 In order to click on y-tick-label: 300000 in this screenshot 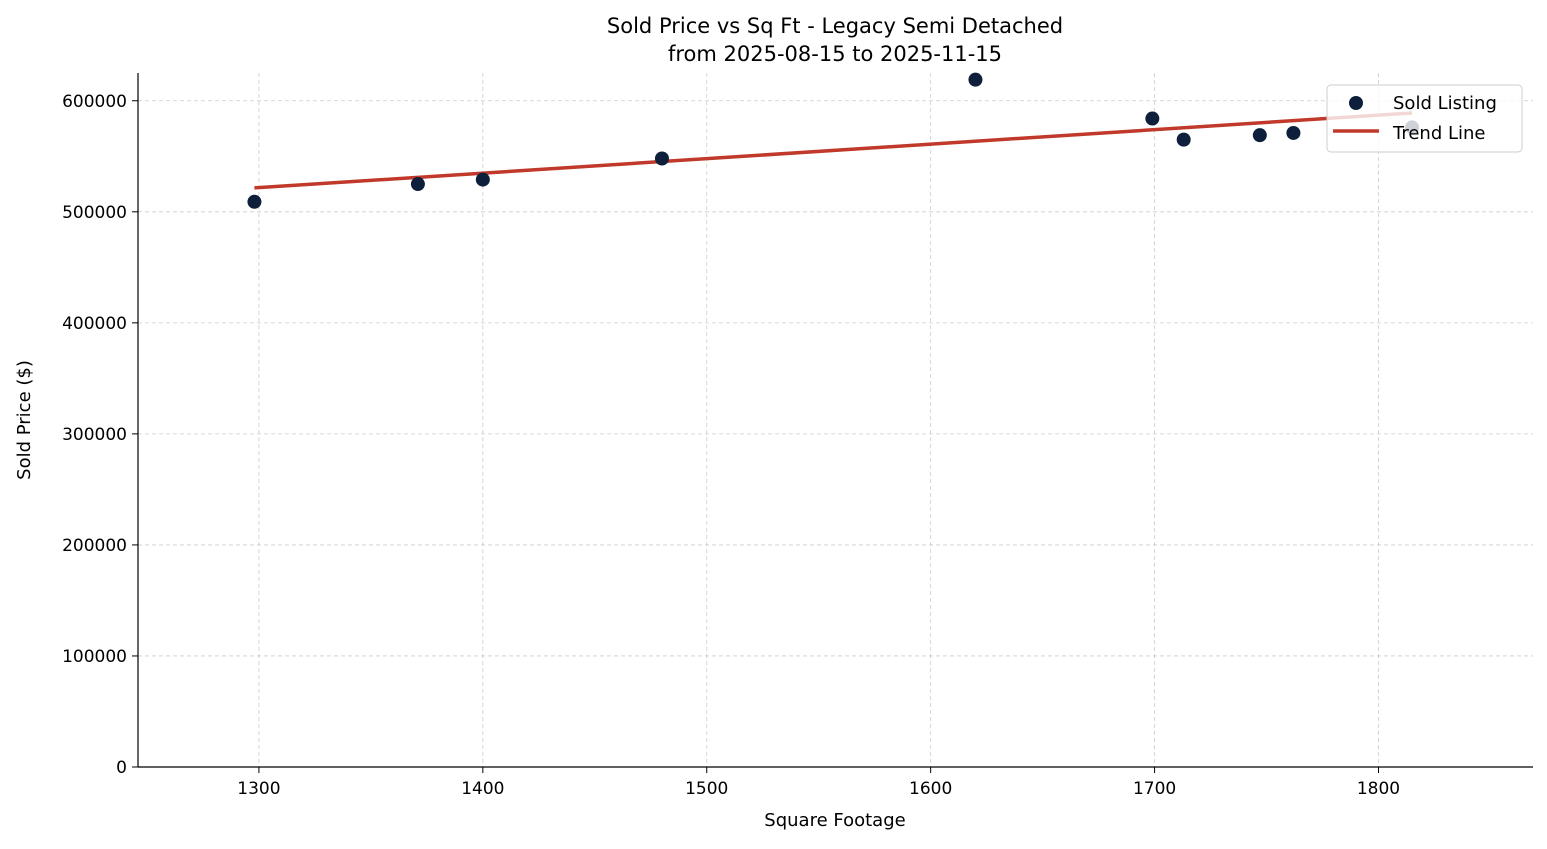, I will do `click(94, 435)`.